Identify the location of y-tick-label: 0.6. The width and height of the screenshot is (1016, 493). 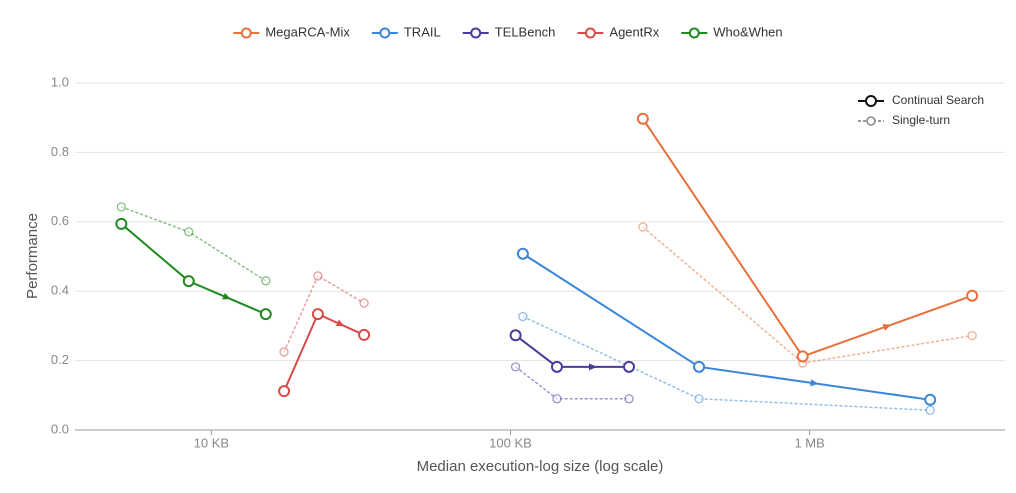
(60, 220).